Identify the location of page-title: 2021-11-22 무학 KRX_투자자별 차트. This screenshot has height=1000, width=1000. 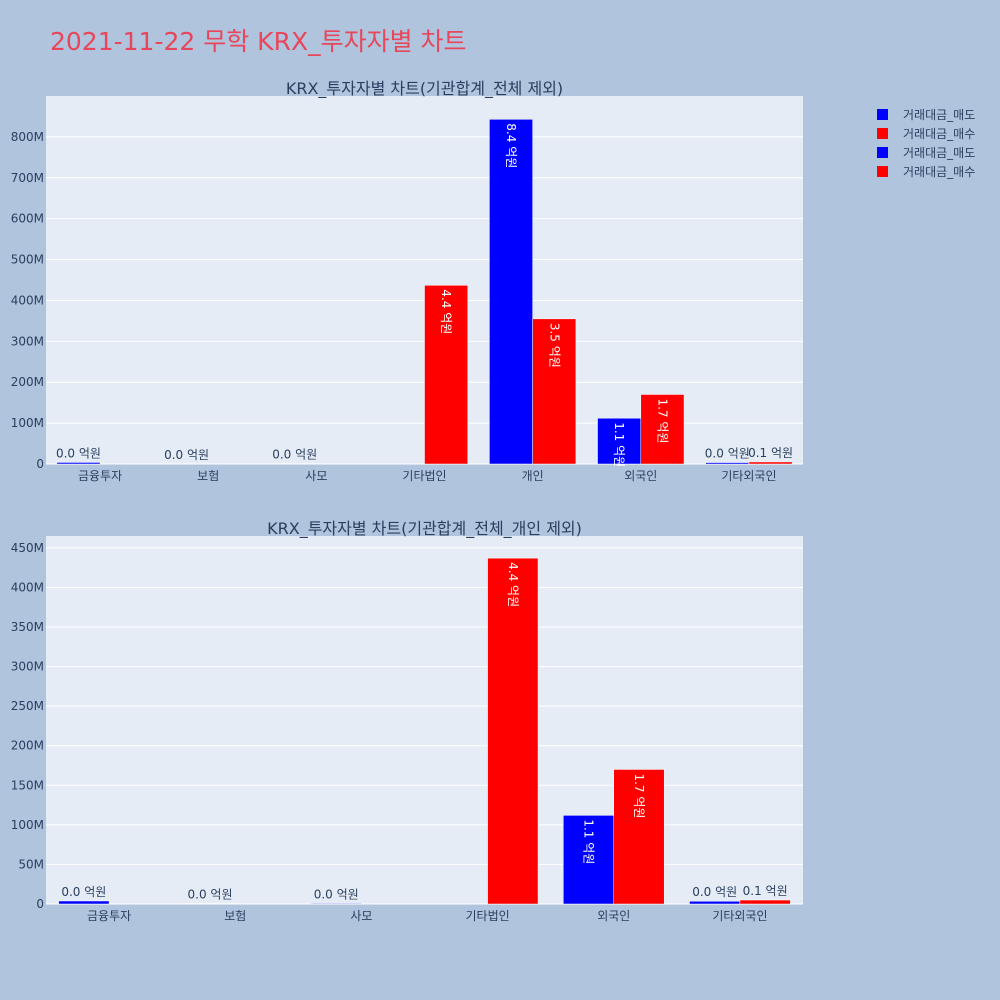
(258, 41).